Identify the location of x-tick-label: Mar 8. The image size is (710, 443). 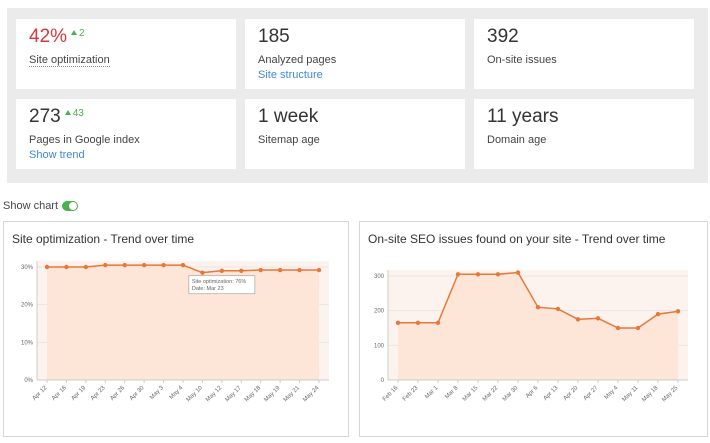
(452, 393).